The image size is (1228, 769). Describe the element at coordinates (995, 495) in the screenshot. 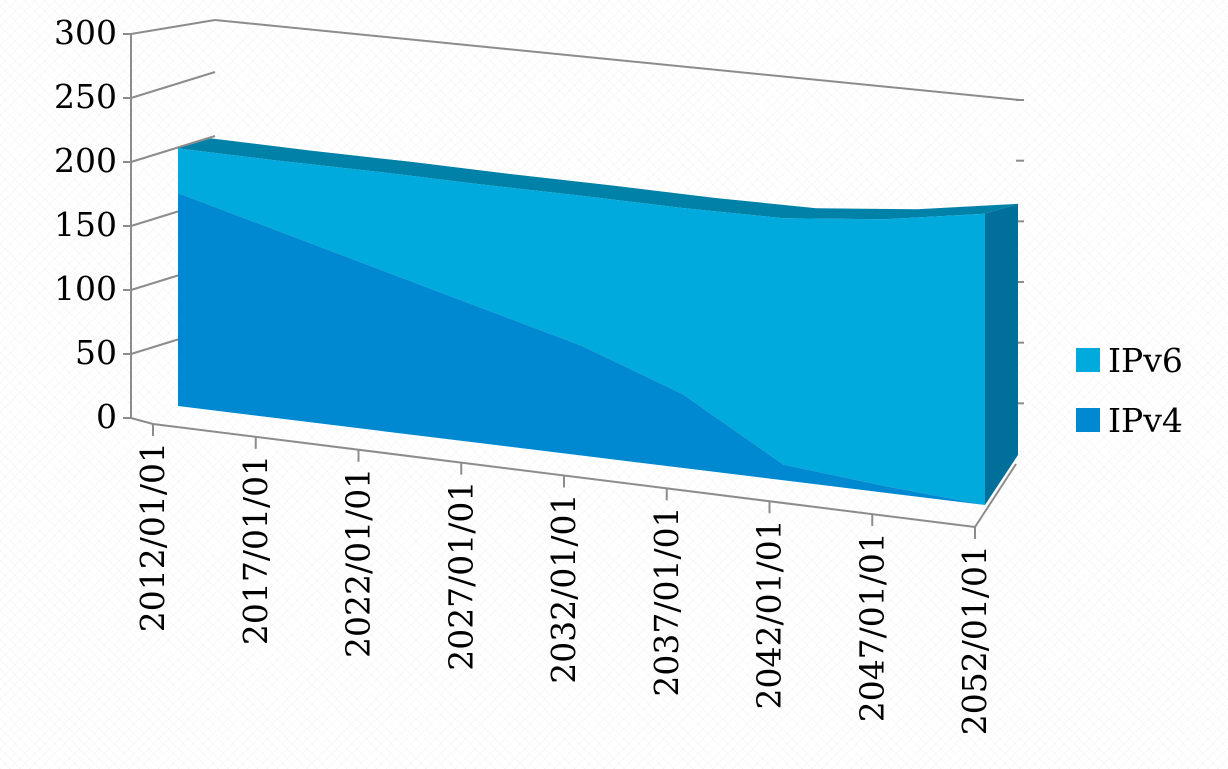

I see `floor-right-edge` at that location.